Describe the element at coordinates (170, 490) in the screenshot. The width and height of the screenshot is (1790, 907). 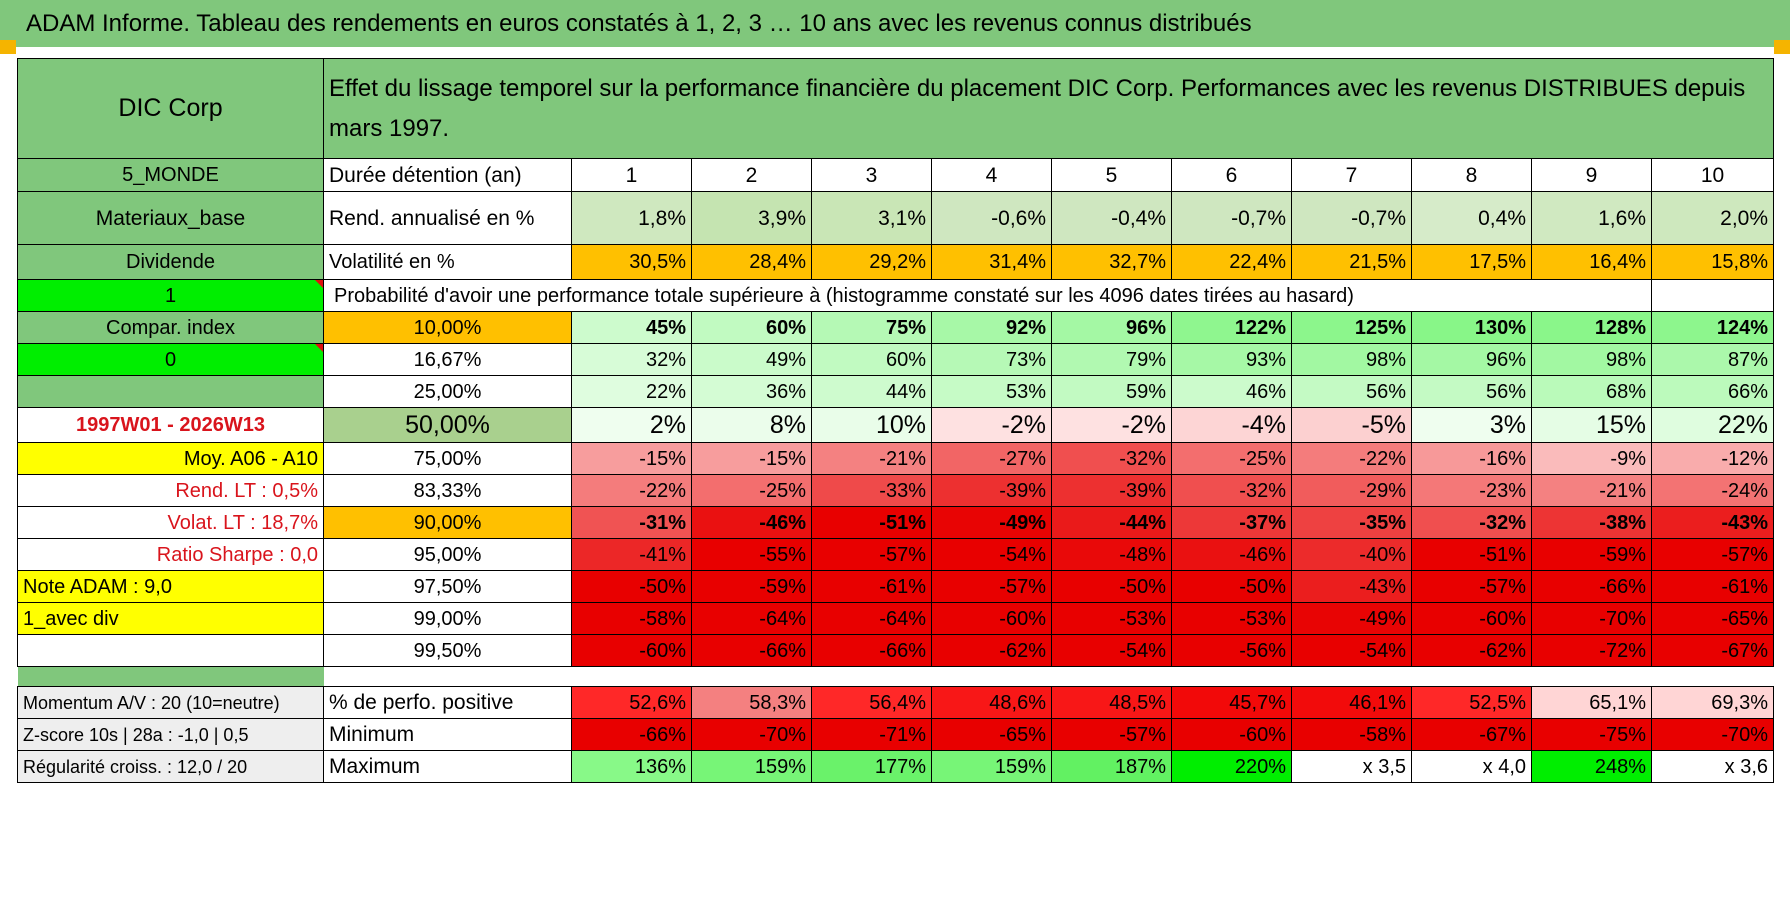
I see `rend-lt-label: Rend. LT : 0,5%` at that location.